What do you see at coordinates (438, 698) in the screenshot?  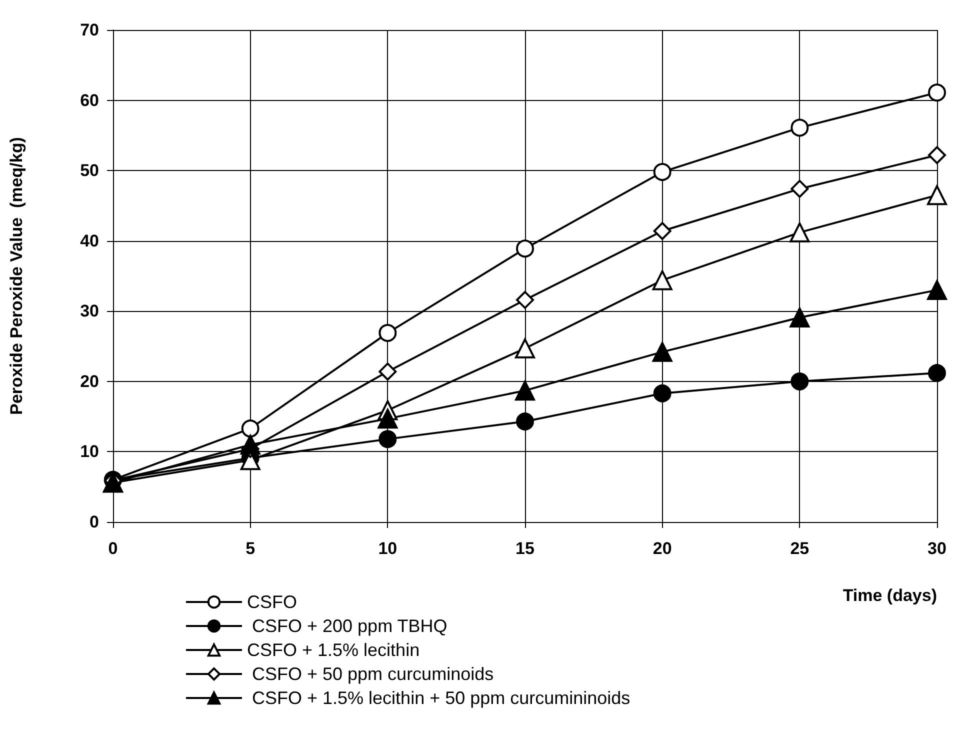 I see `legend-label: CSFO + 1.5% lecithin + 50 ppm curcumininoids` at bounding box center [438, 698].